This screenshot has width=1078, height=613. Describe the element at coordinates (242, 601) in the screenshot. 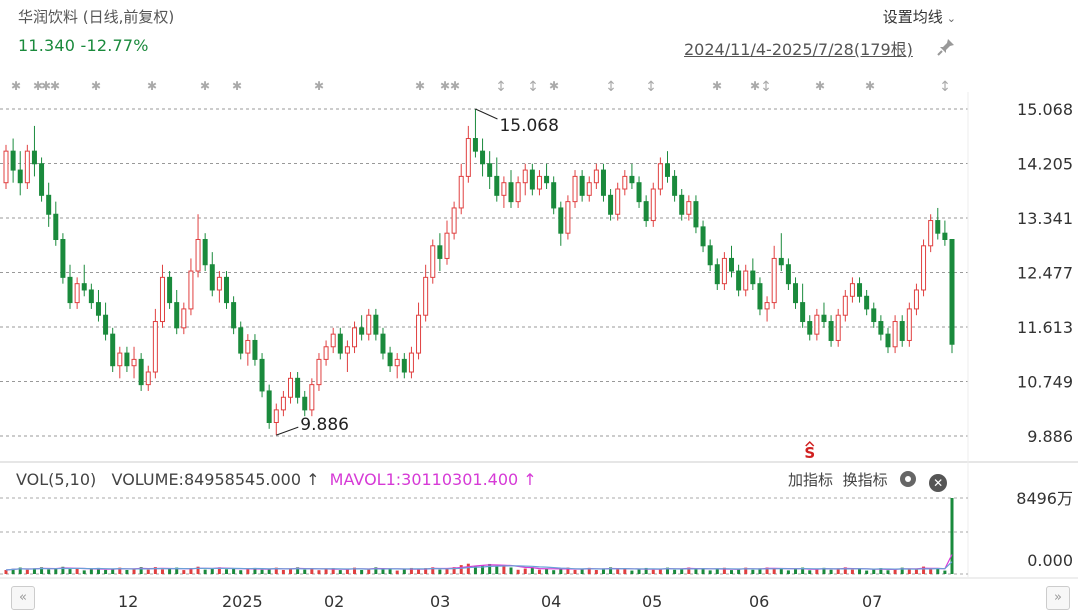

I see `x-label-2025: 2025` at that location.